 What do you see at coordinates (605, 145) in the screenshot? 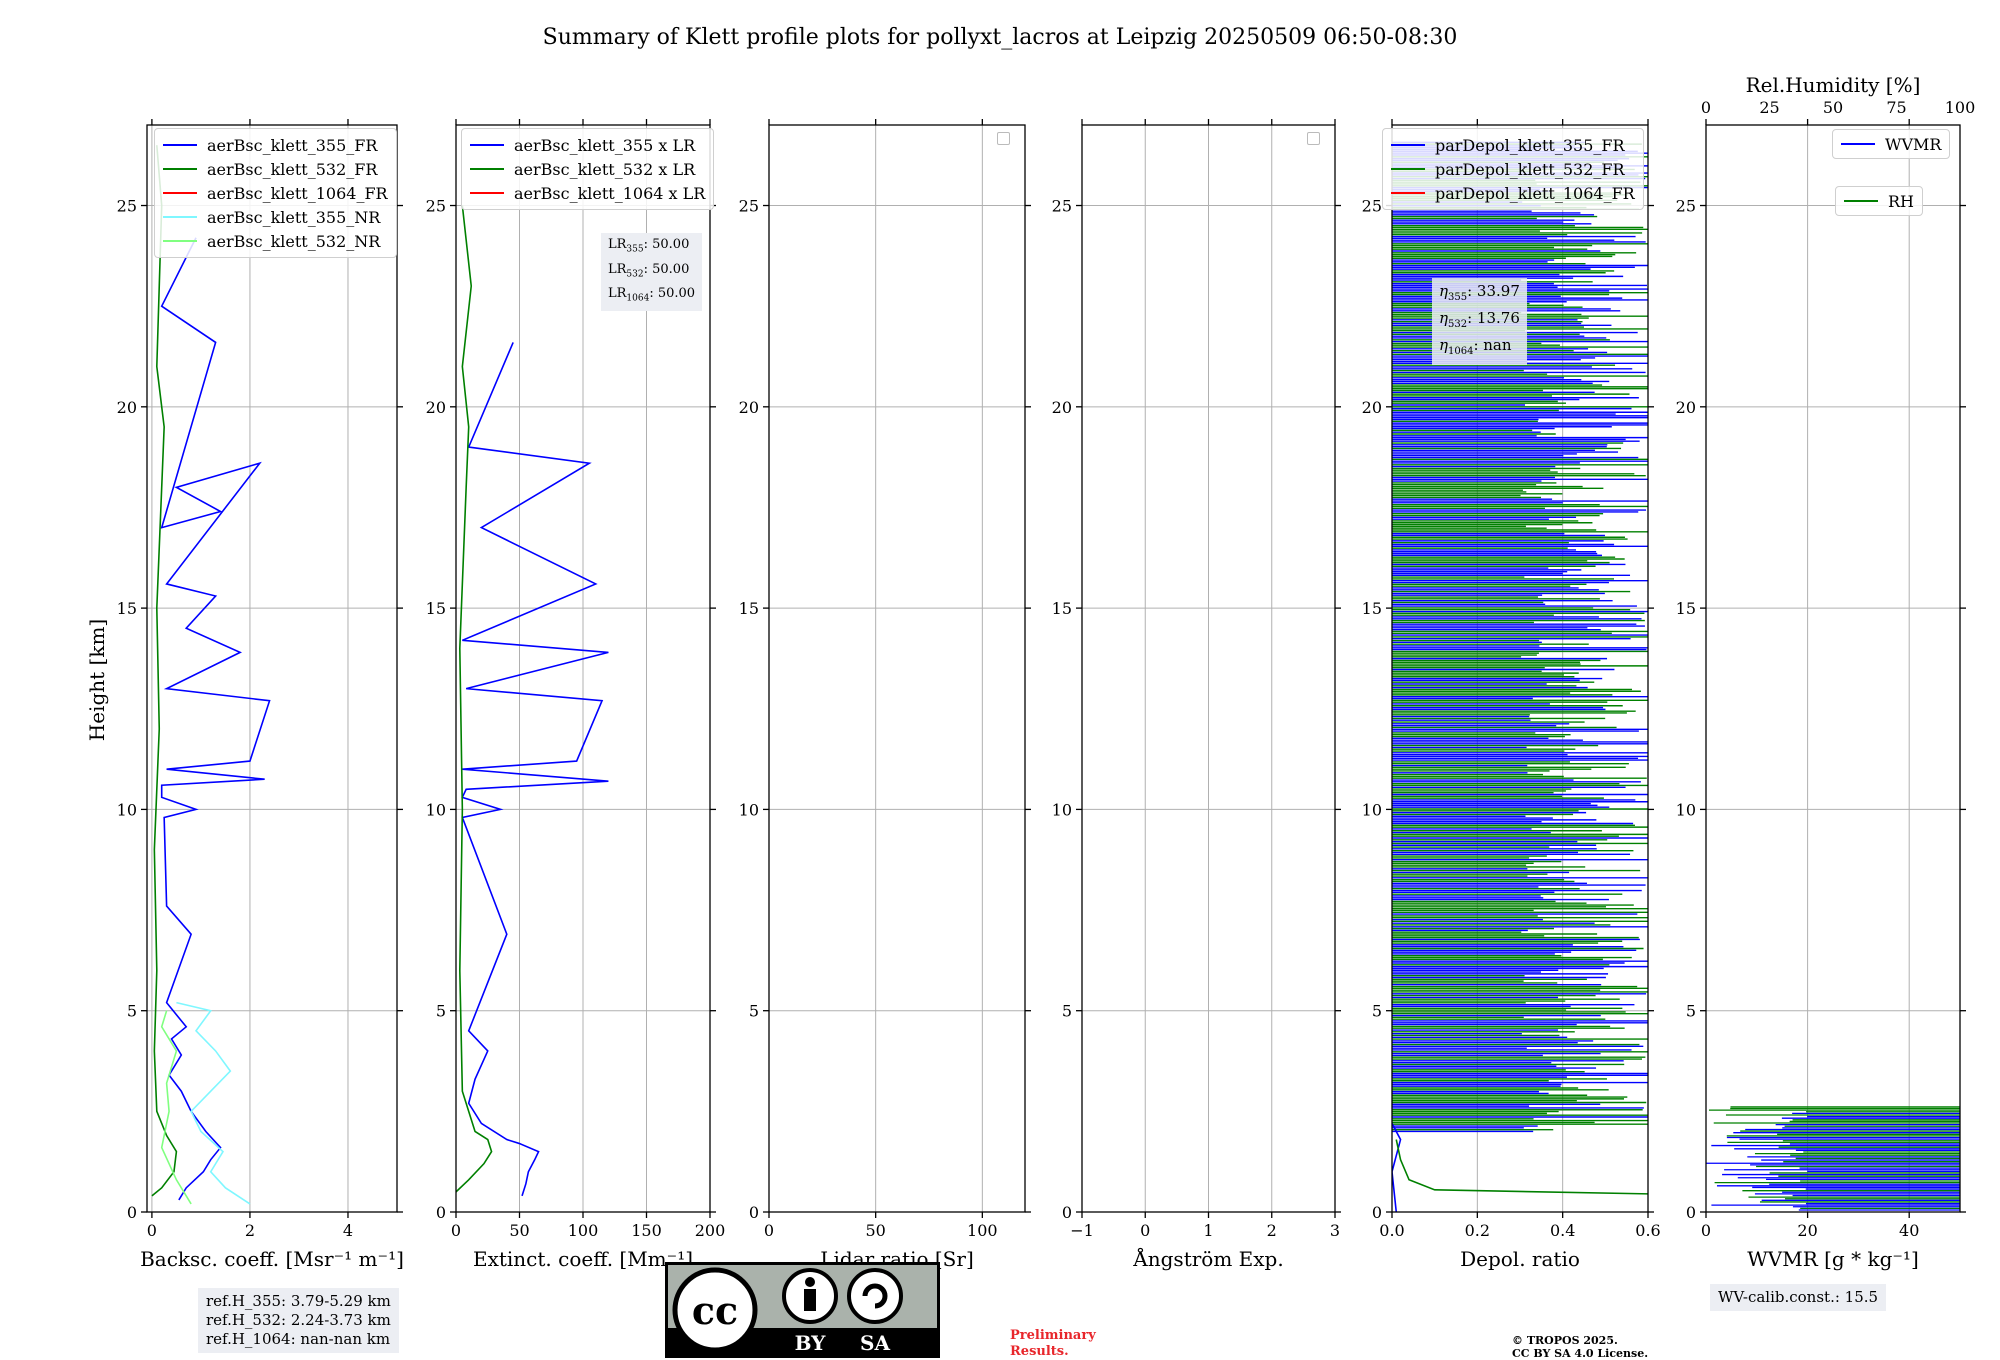
I see `legend-label: aerBsc_klett_355 x LR` at bounding box center [605, 145].